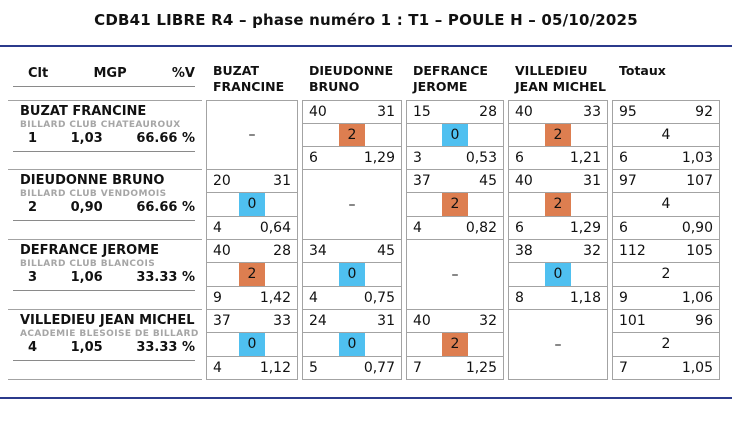  I want to click on match-cell: 40 33 2 6 1,21, so click(558, 135).